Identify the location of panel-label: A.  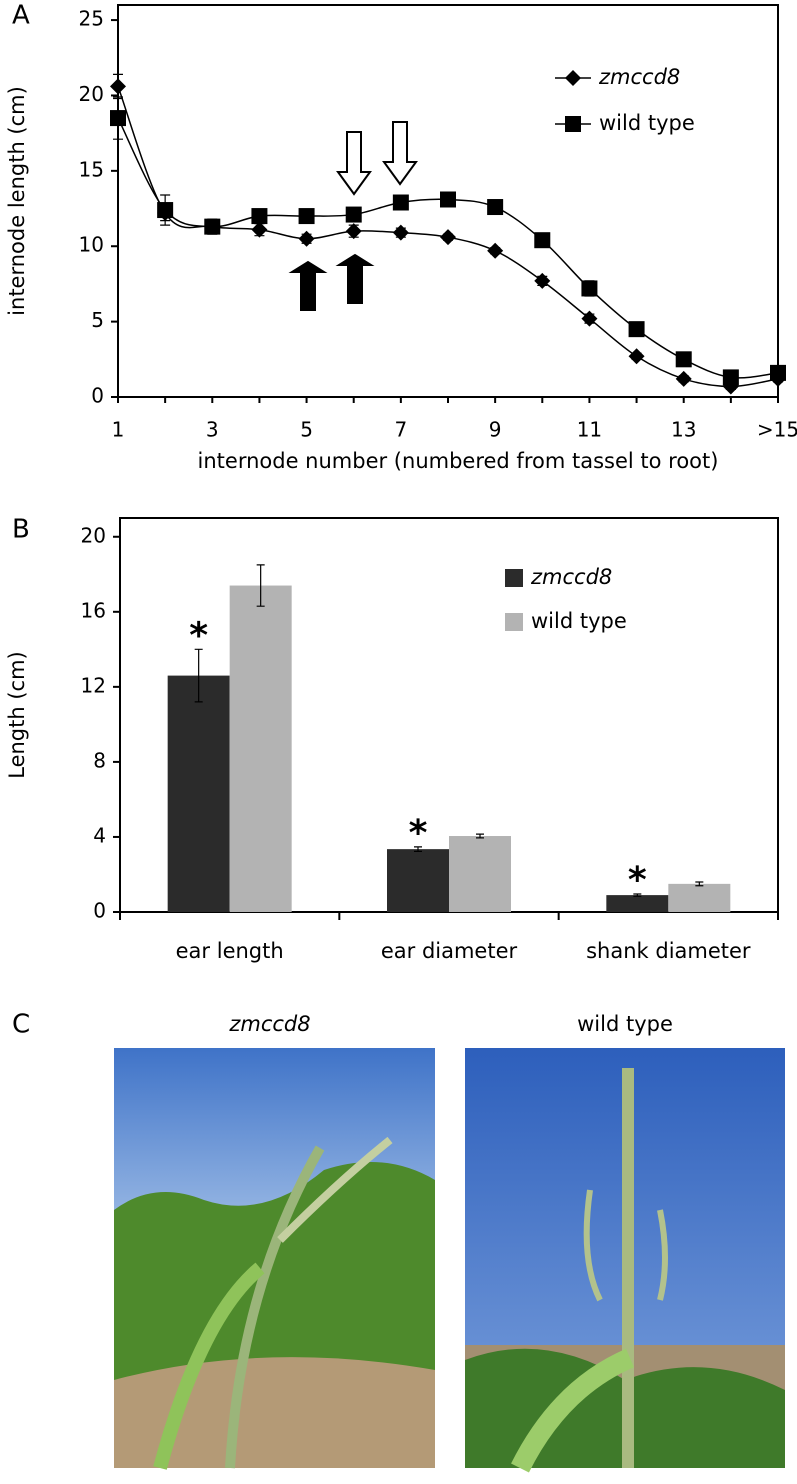
(21, 16).